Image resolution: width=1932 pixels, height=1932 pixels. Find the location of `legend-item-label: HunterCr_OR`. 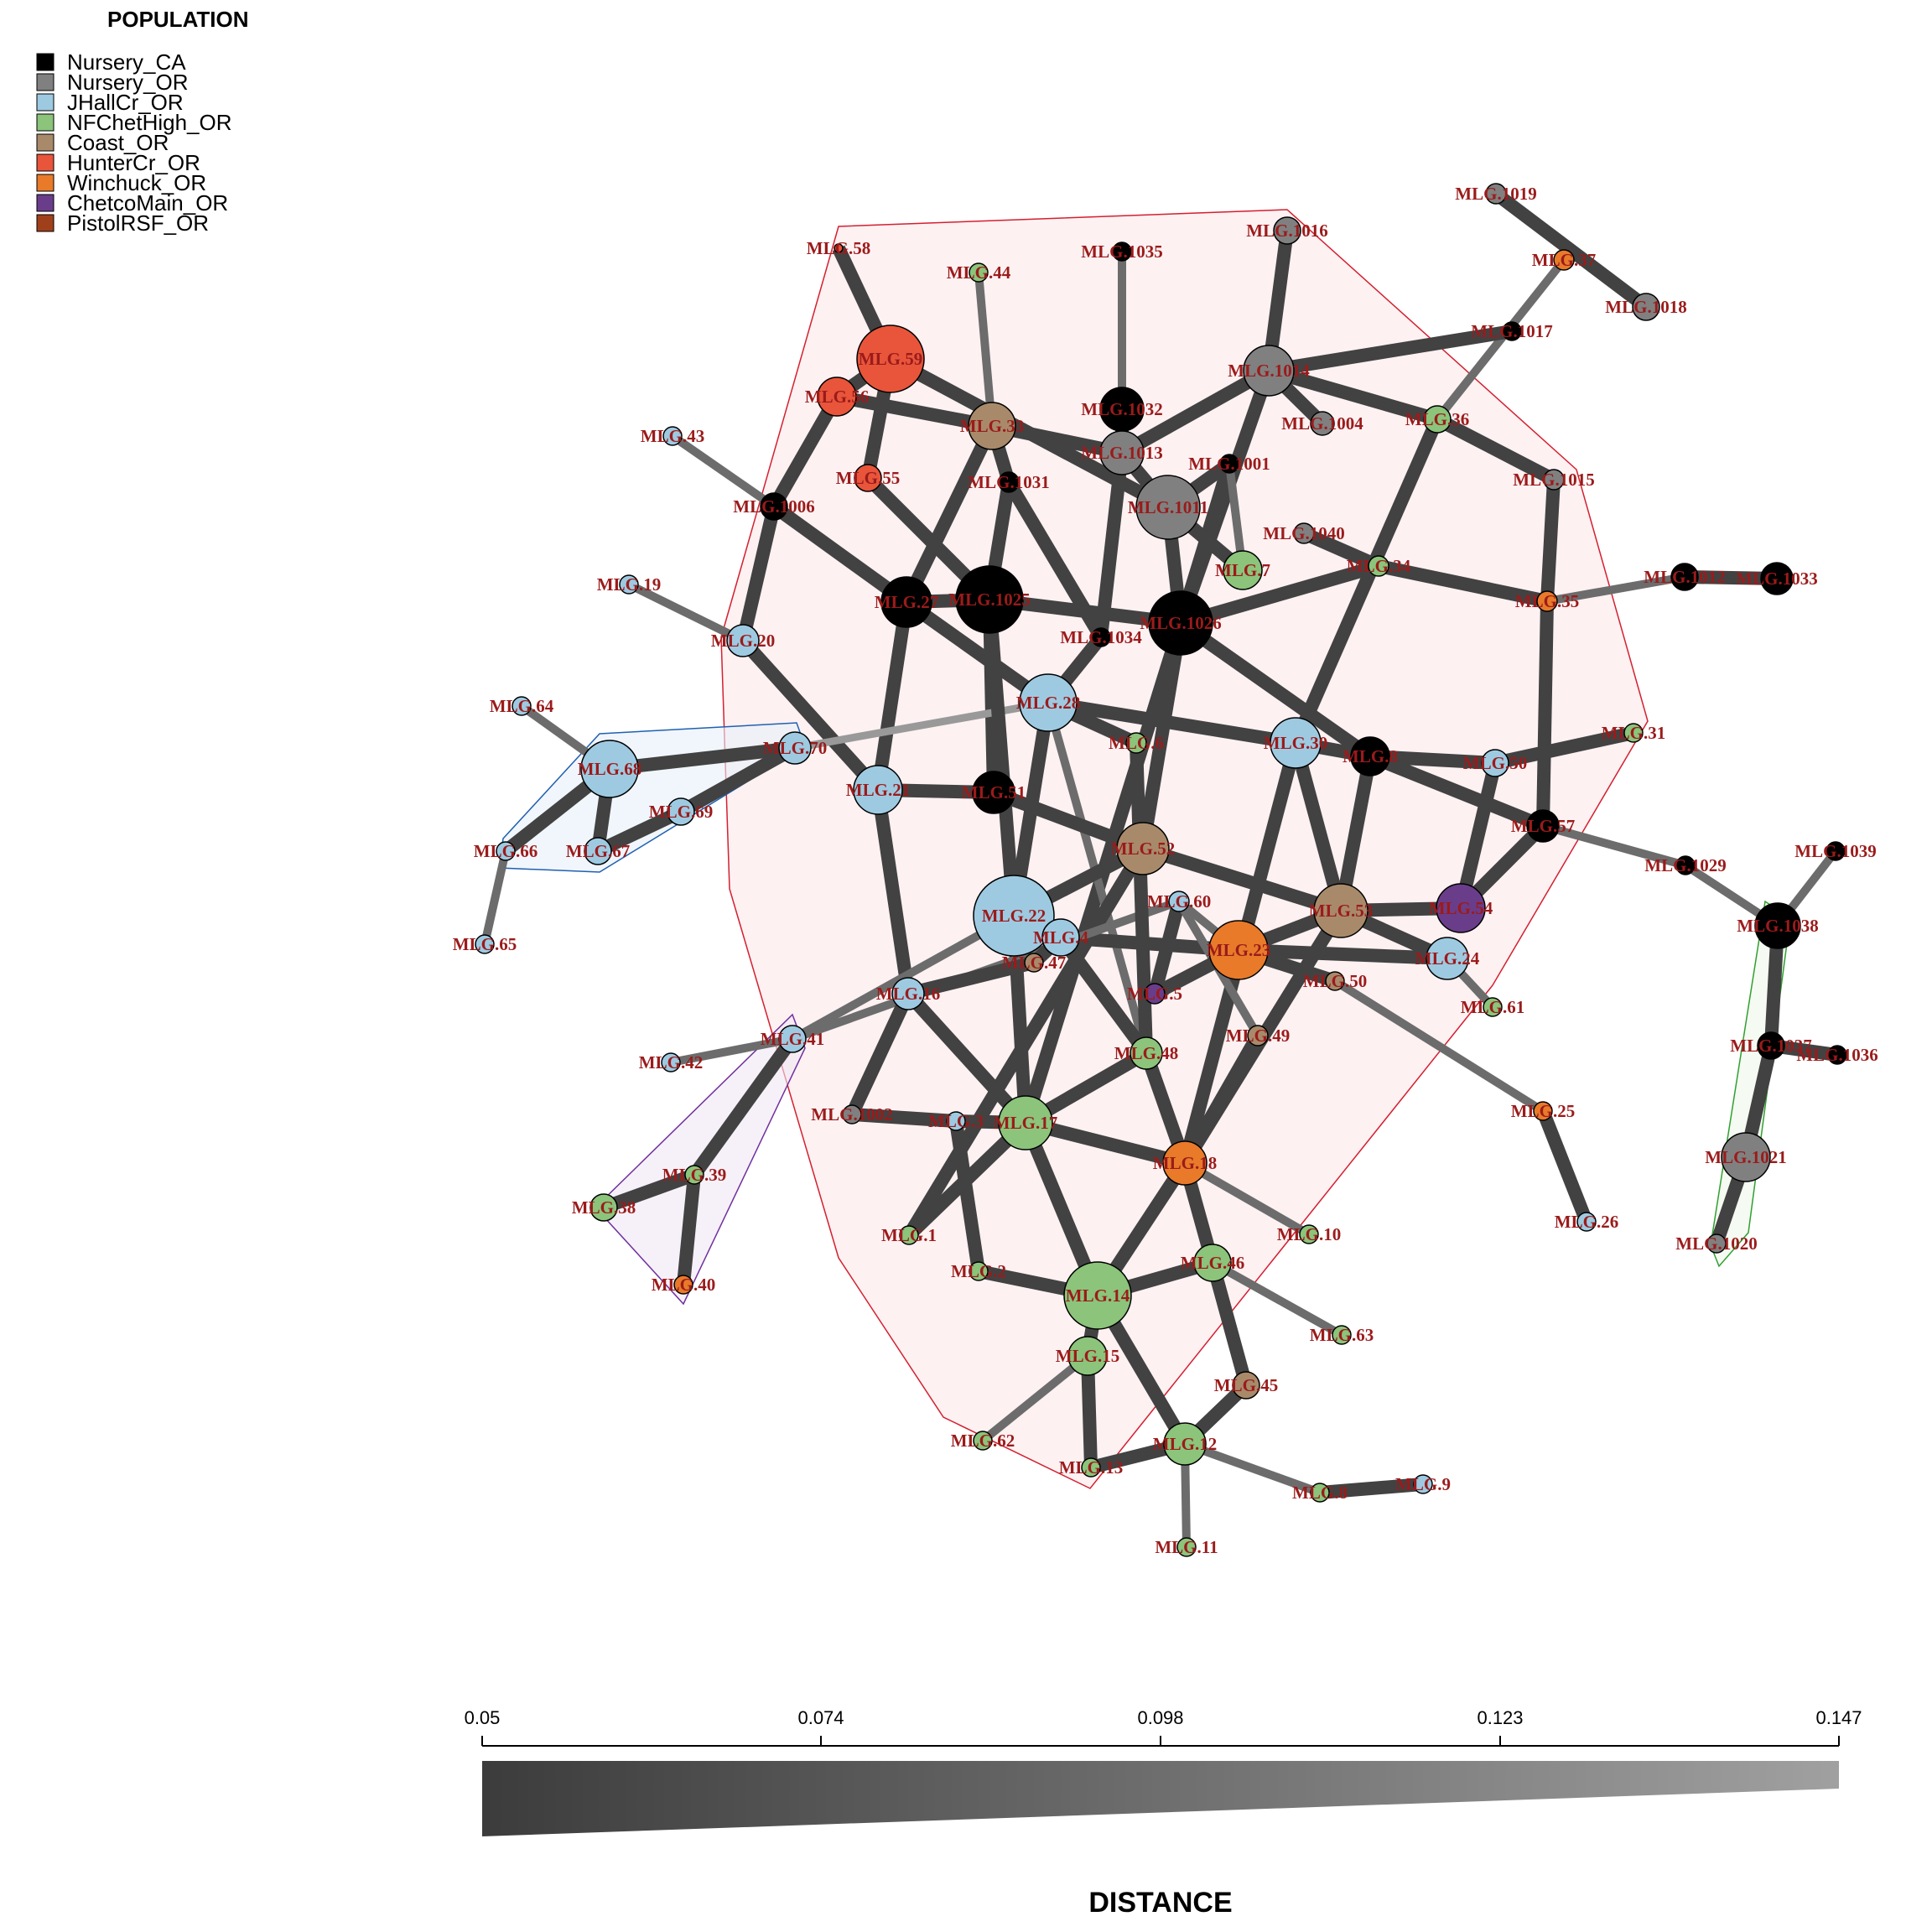

legend-item-label: HunterCr_OR is located at coordinates (133, 162).